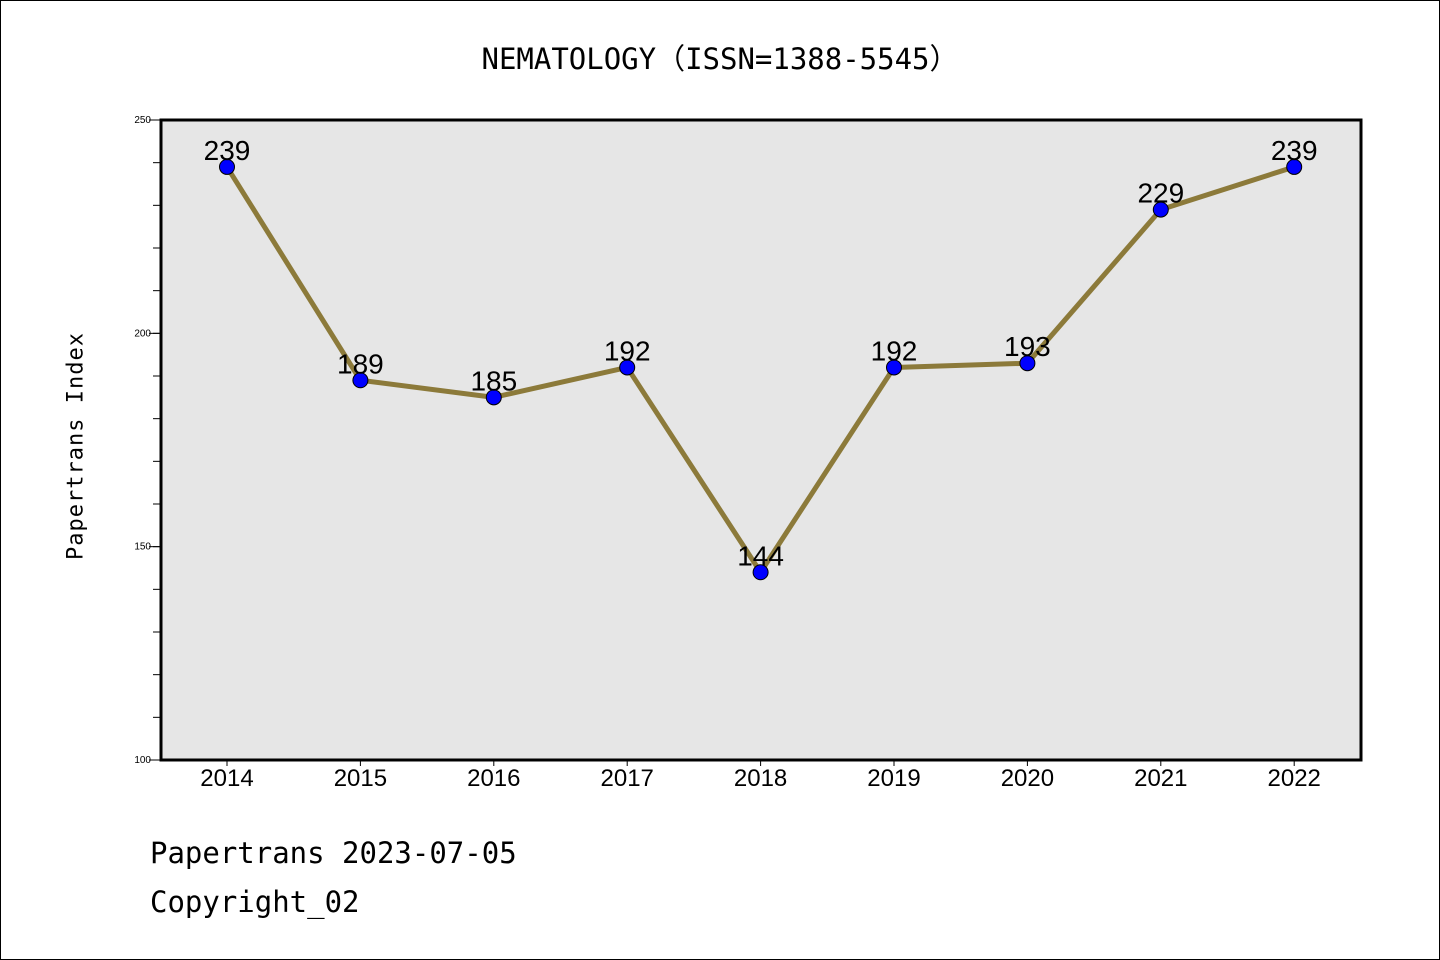 This screenshot has width=1440, height=960. Describe the element at coordinates (360, 778) in the screenshot. I see `x-tick-label: 2015` at that location.